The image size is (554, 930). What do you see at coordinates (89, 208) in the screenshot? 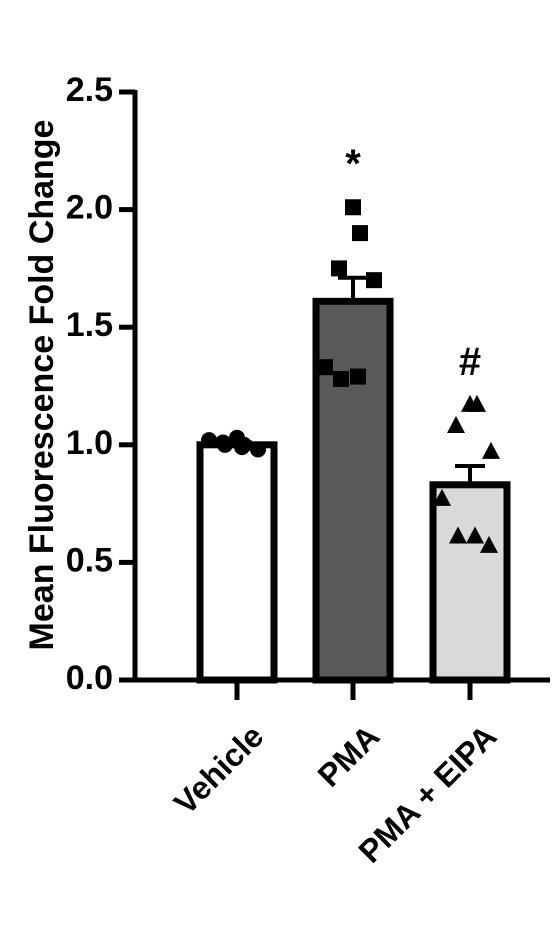
I see `y-tick-label: 2.0` at bounding box center [89, 208].